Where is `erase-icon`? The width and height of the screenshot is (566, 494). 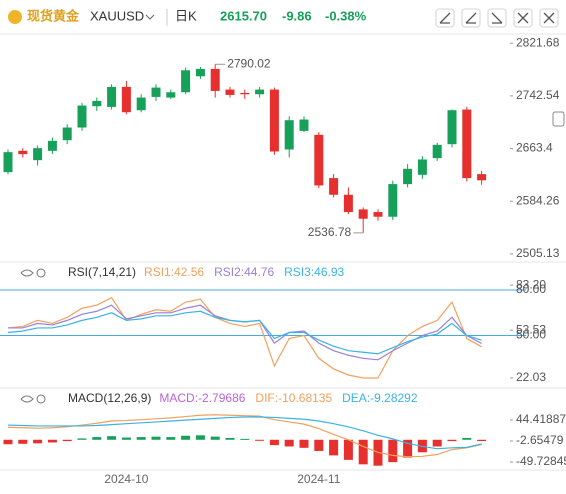 erase-icon is located at coordinates (497, 18).